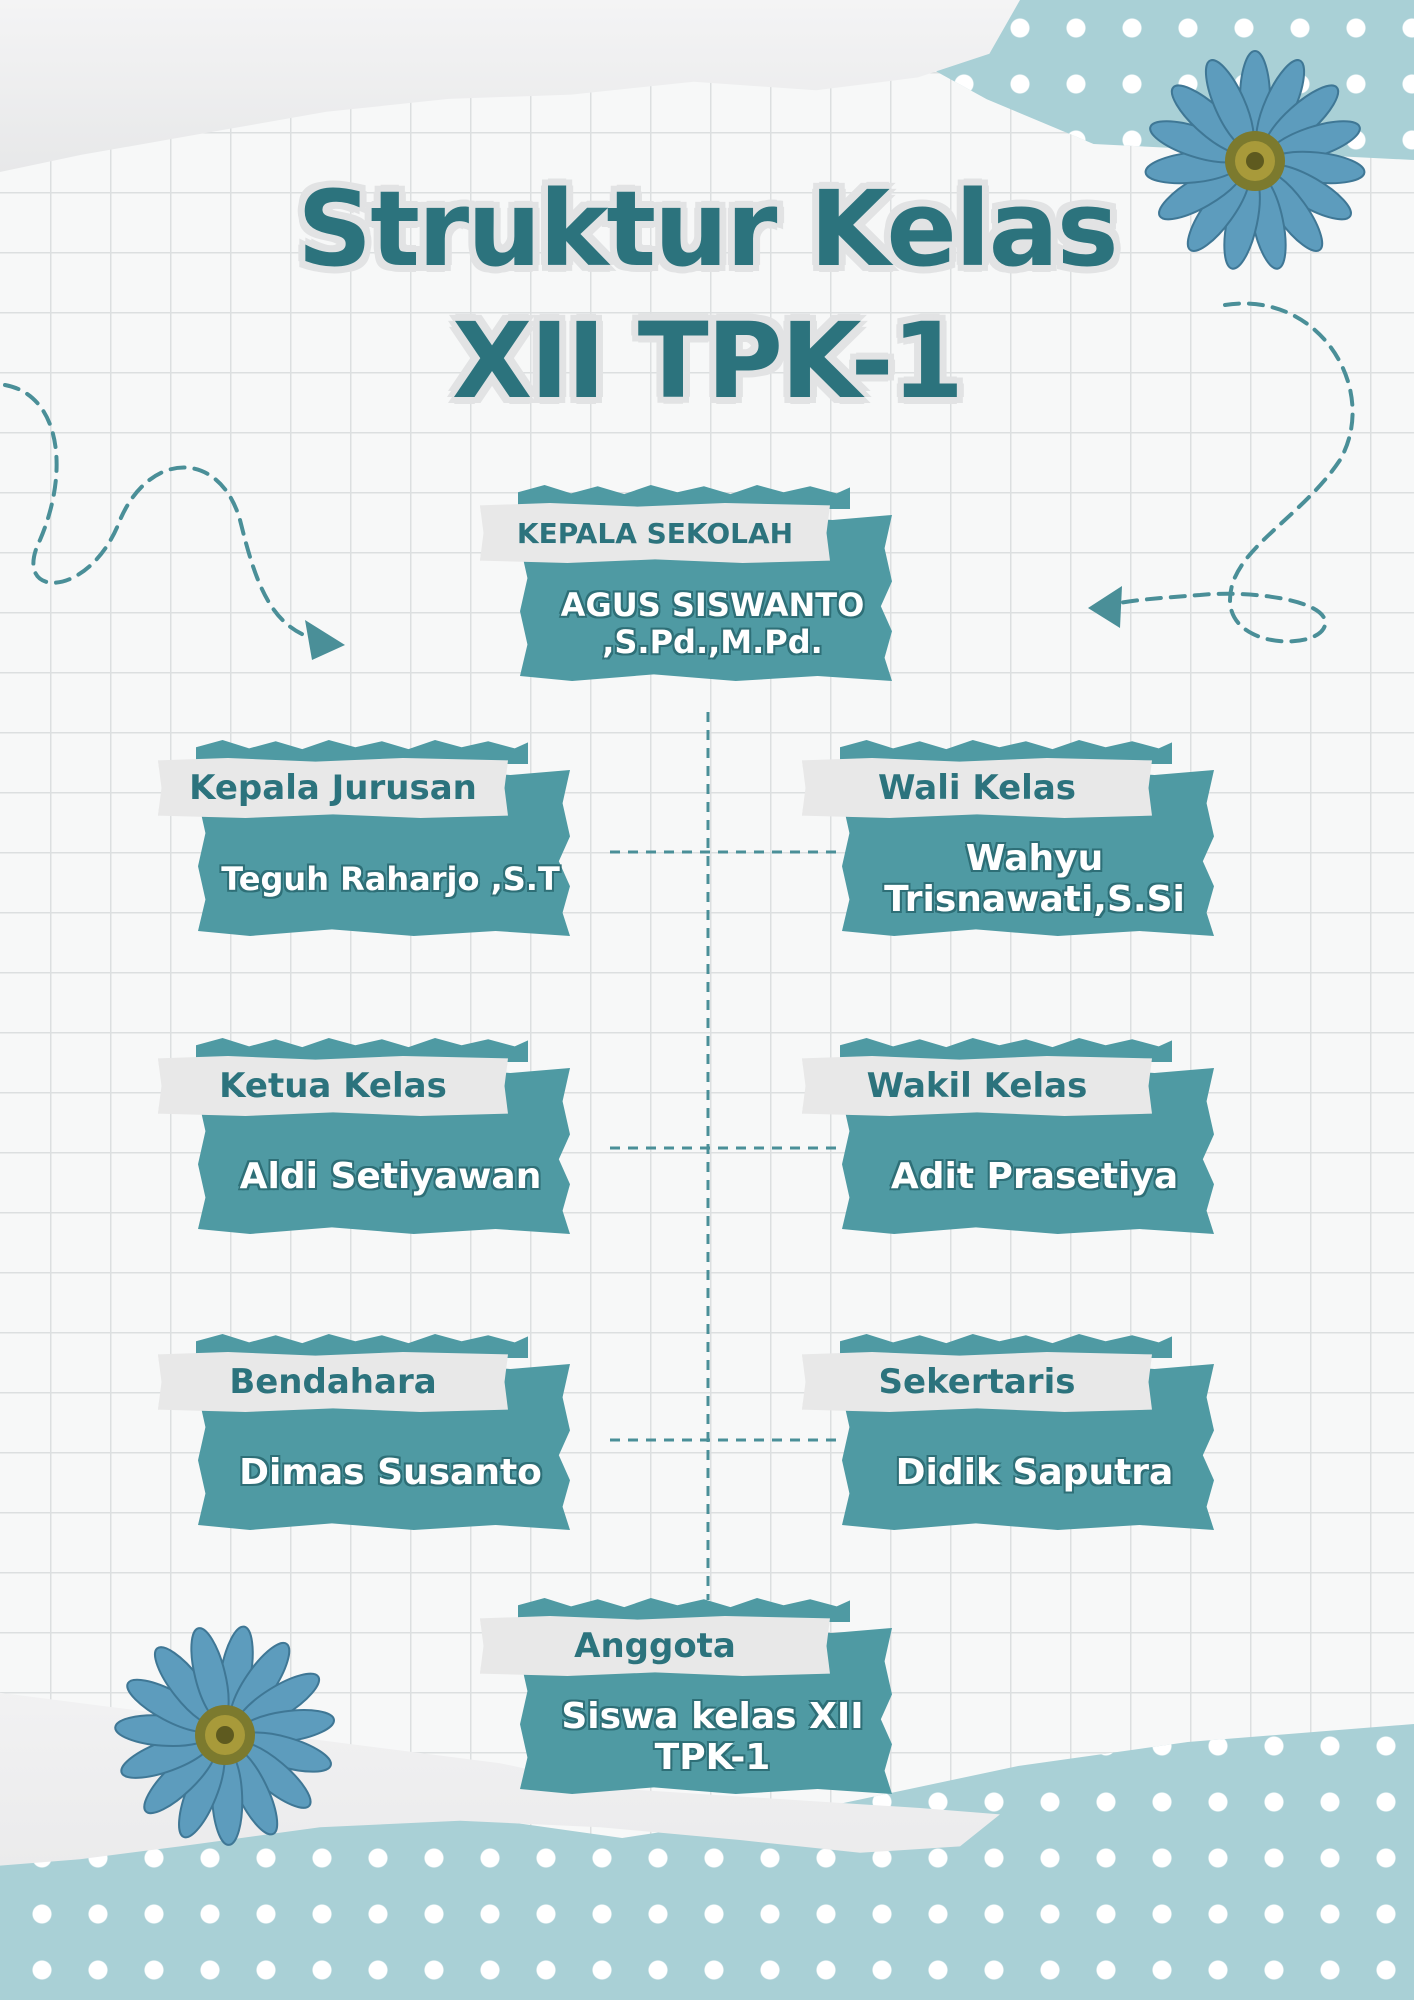 The width and height of the screenshot is (1414, 2000). Describe the element at coordinates (1008, 1136) in the screenshot. I see `node-wakil-kelas: Wakil Kelas Adit Prasetiya` at that location.